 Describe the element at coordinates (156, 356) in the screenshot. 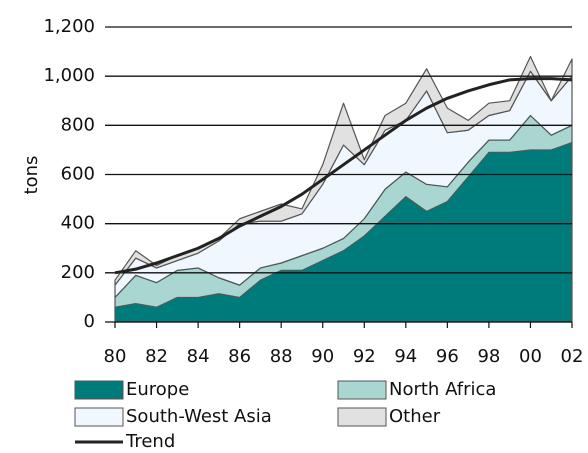

I see `x-tick-label: 82` at that location.